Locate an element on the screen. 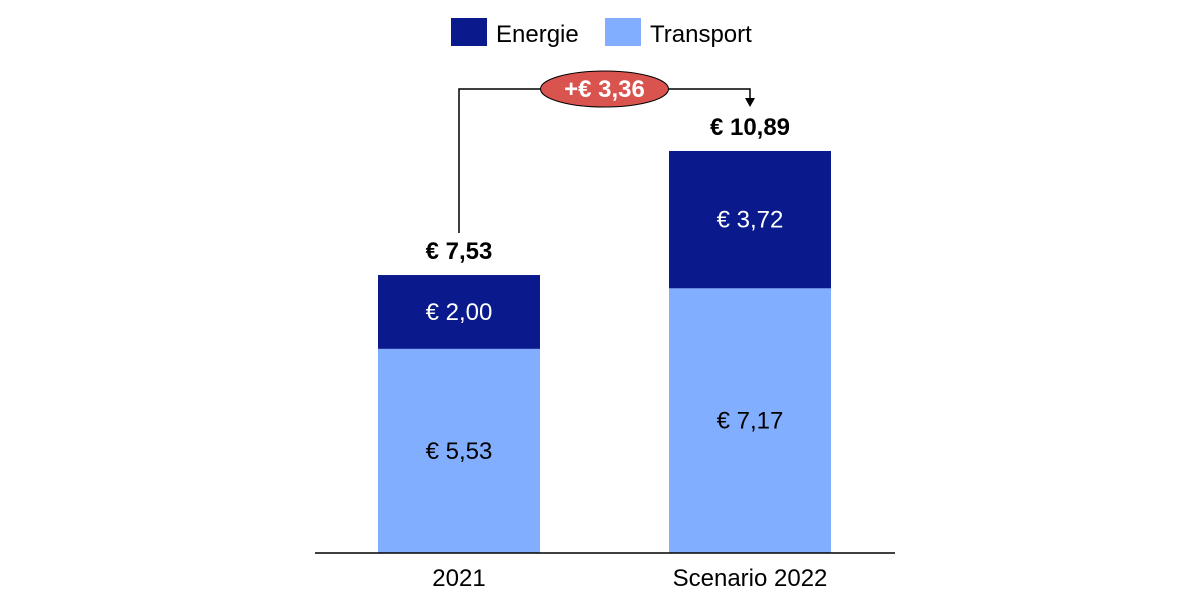 This screenshot has height=603, width=1200. connector-arrowhead is located at coordinates (750, 102).